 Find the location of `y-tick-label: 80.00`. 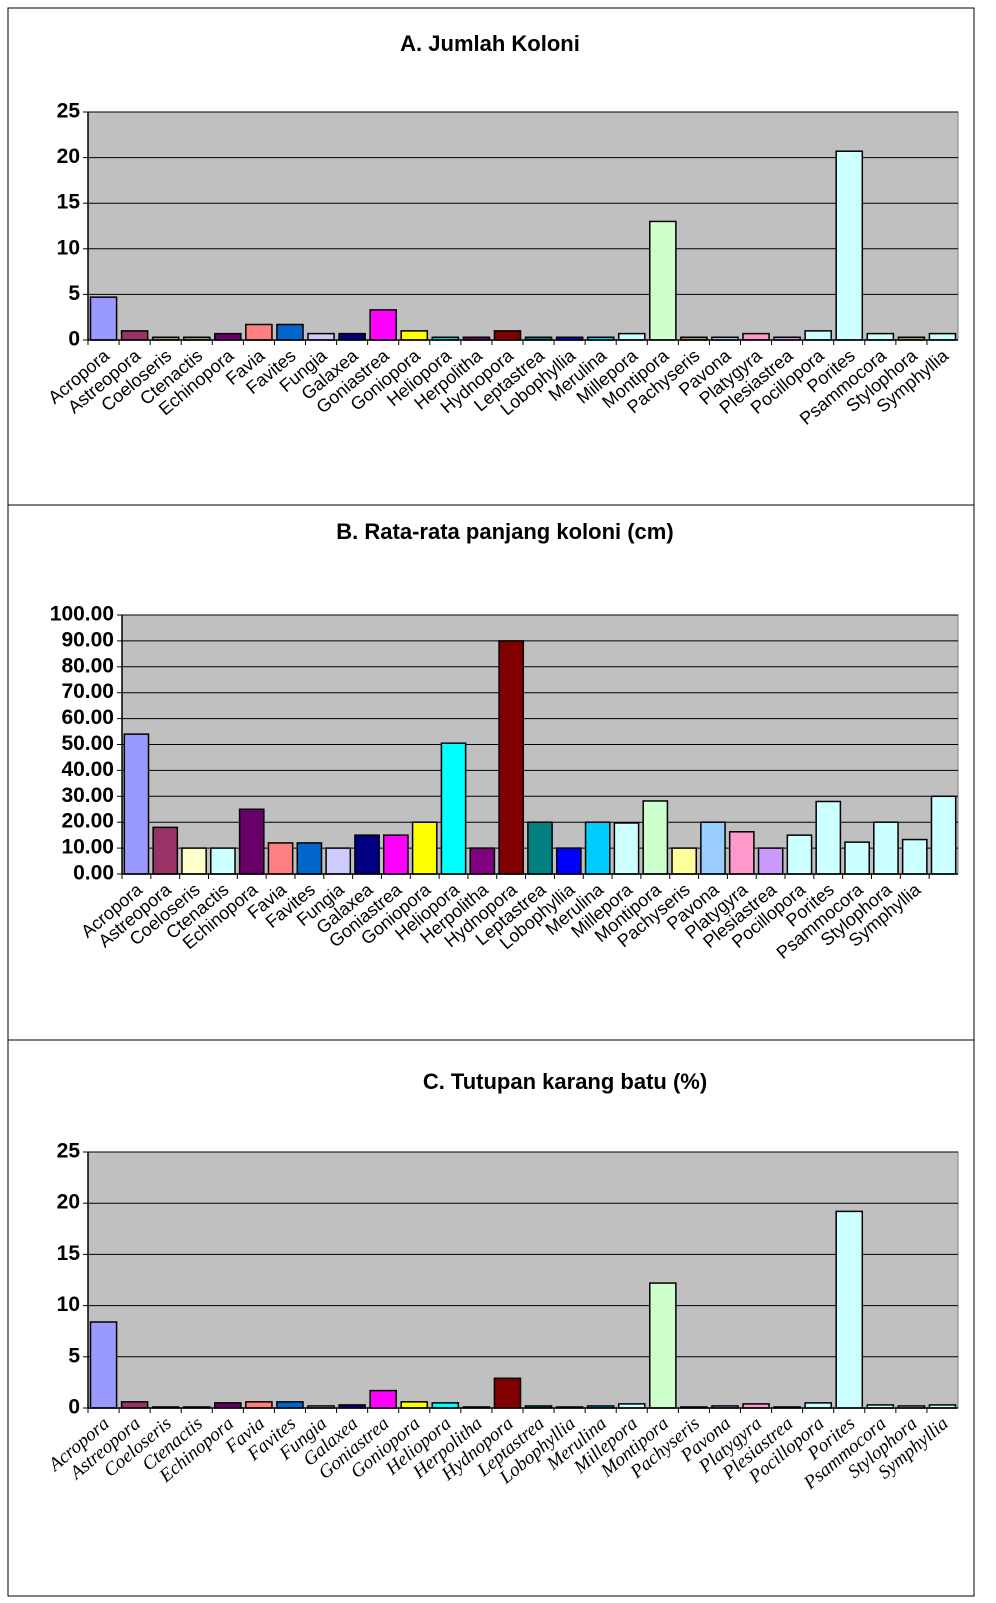

y-tick-label: 80.00 is located at coordinates (87, 665).